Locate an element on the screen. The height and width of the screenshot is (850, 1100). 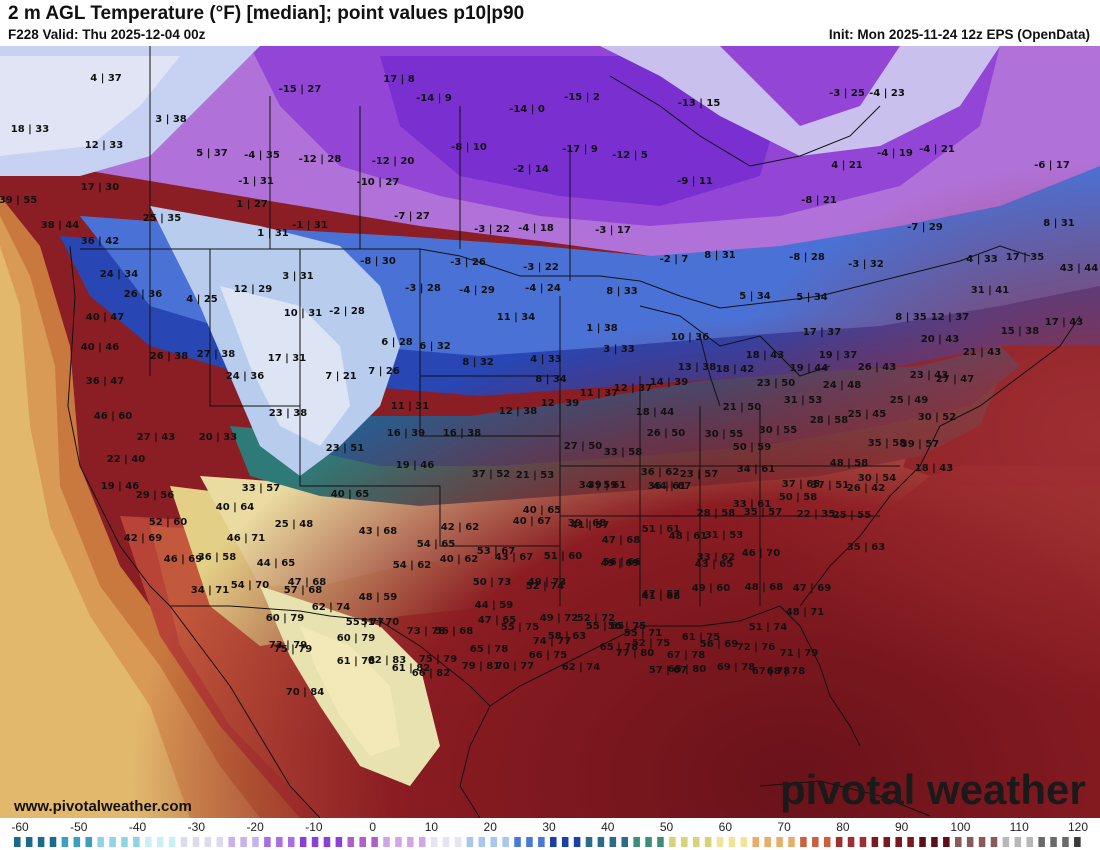
point-value-label: 71 | 79 is located at coordinates (799, 653).